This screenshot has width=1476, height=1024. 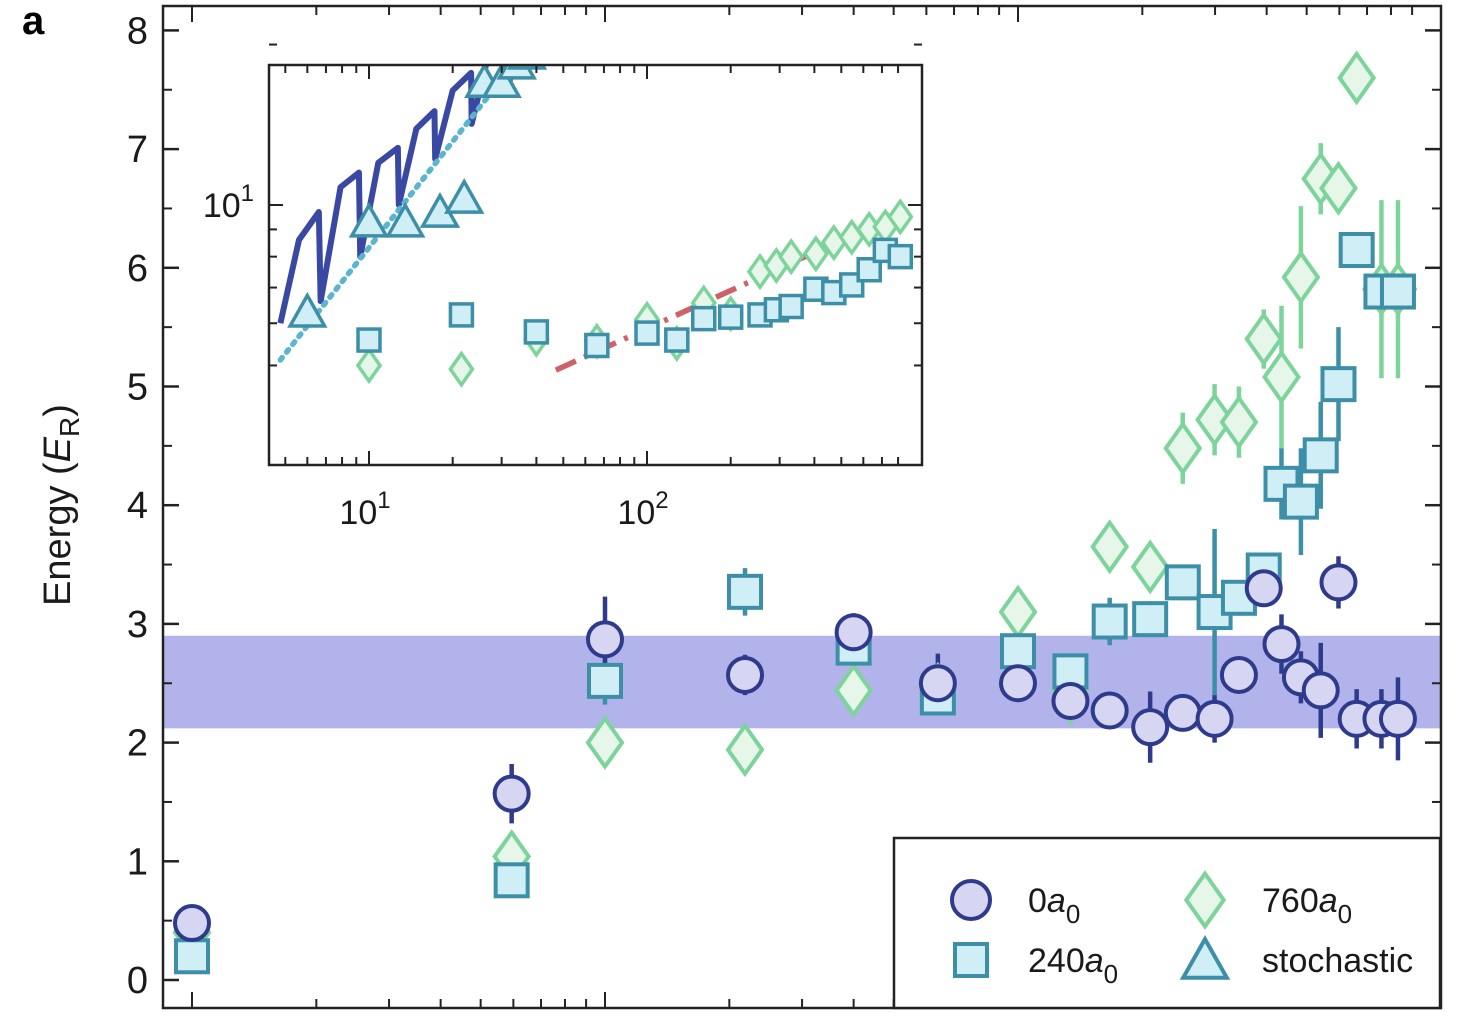 What do you see at coordinates (137, 981) in the screenshot?
I see `y-tick-label: 0` at bounding box center [137, 981].